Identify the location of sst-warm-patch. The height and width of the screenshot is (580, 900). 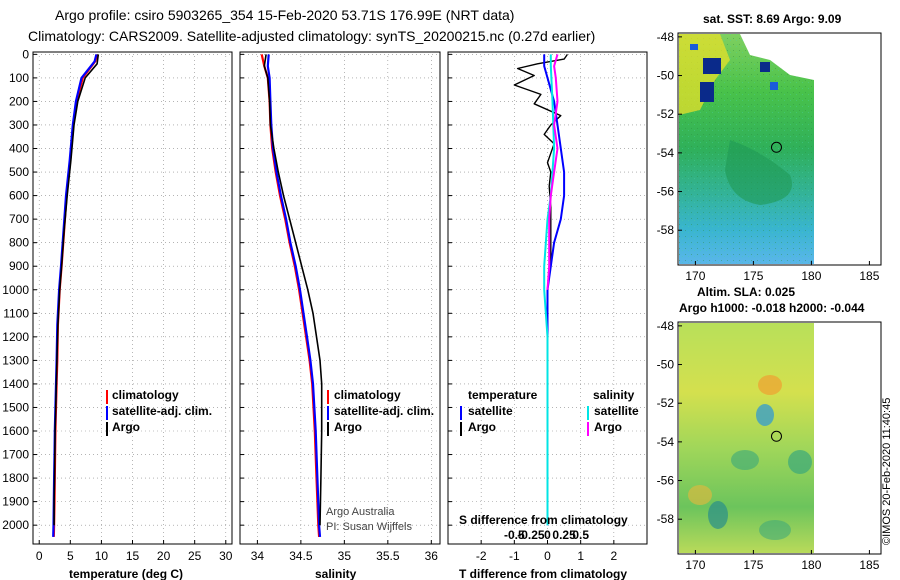
(704, 74).